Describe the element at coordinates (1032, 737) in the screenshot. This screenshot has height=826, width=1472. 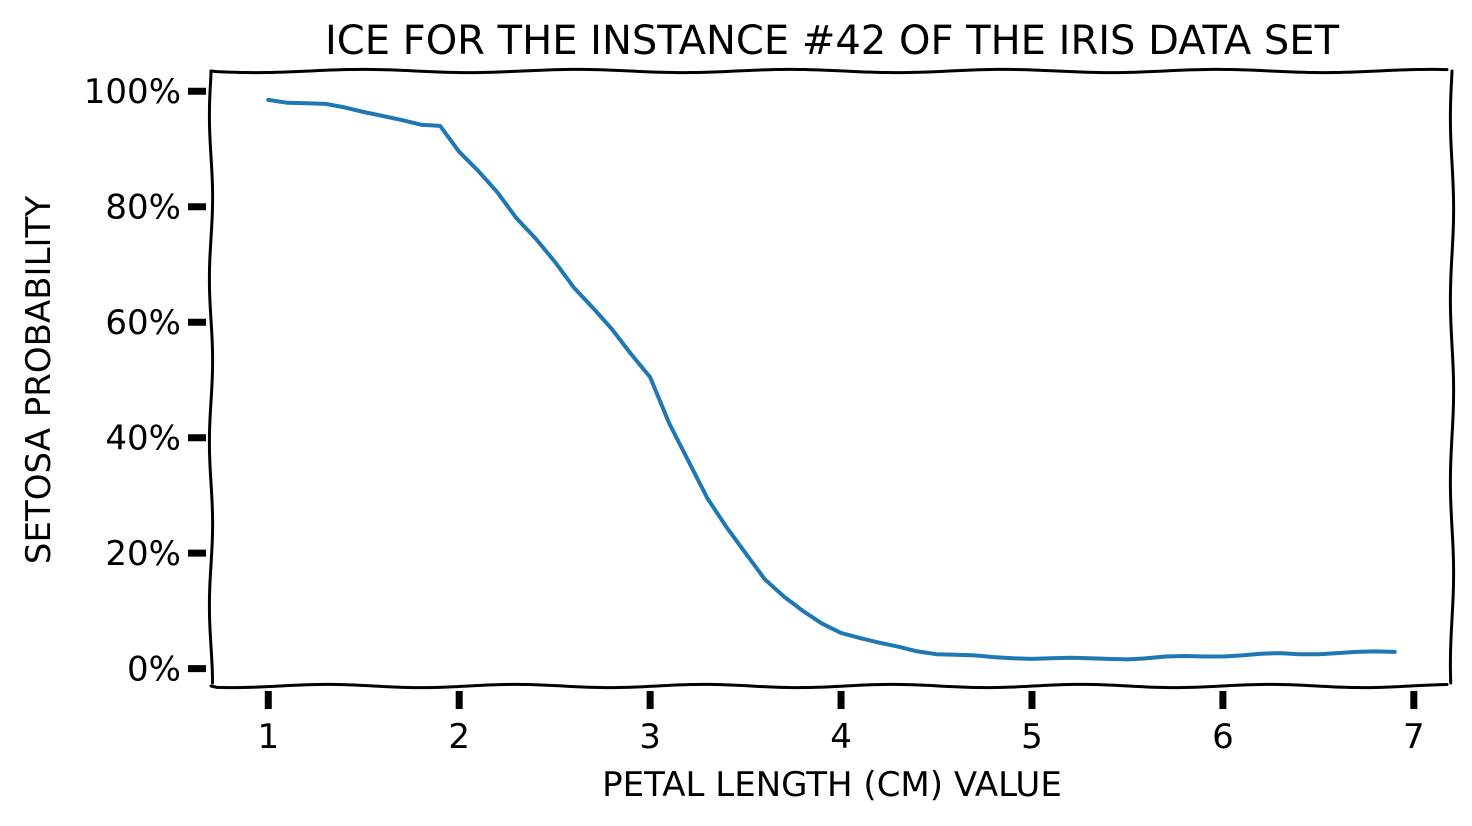
I see `x-tick-label: 5` at that location.